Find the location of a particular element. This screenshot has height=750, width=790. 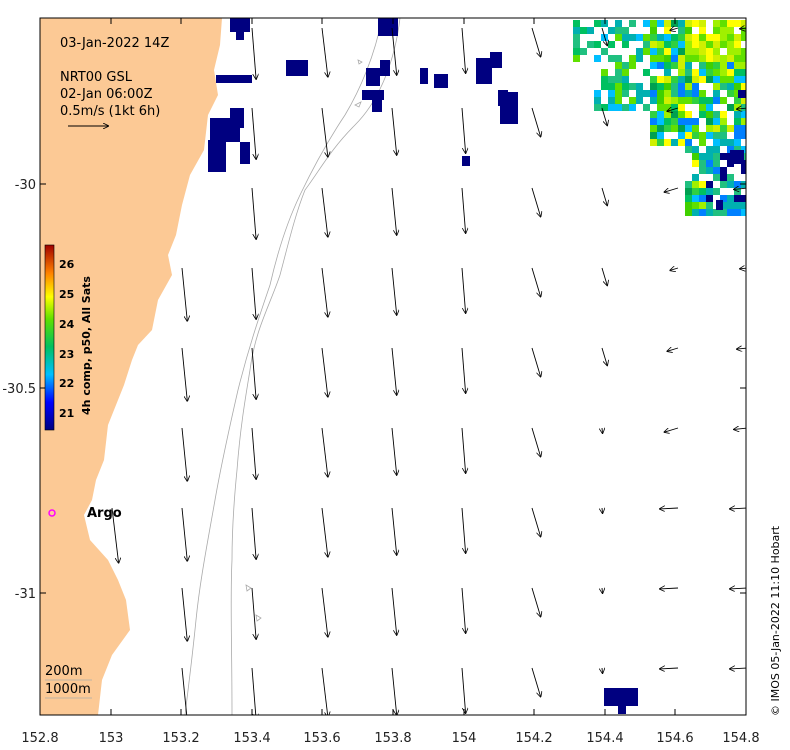

product-label: NRT00 GSL is located at coordinates (96, 77).